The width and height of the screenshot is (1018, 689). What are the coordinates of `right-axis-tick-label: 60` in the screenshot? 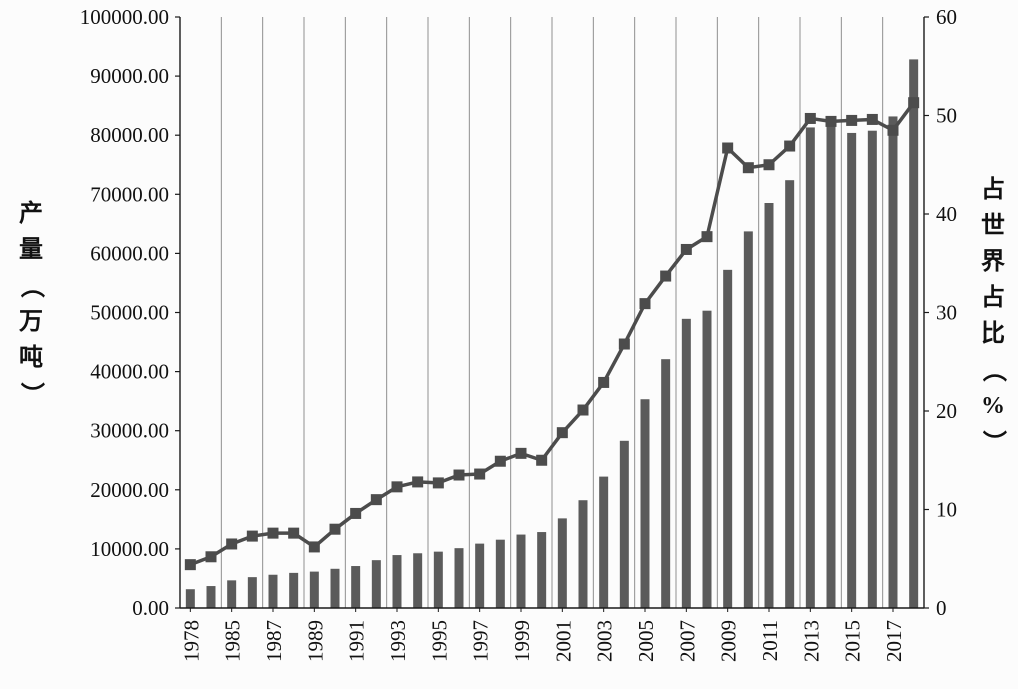 It's located at (946, 17).